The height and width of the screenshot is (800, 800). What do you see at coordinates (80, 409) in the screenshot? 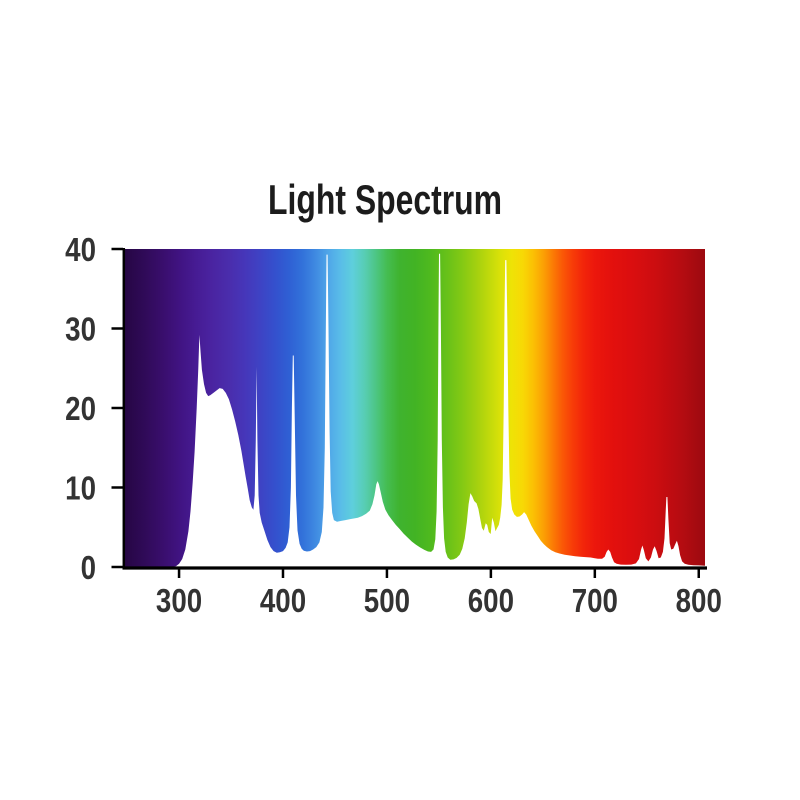
I see `y-tick-label: 20` at bounding box center [80, 409].